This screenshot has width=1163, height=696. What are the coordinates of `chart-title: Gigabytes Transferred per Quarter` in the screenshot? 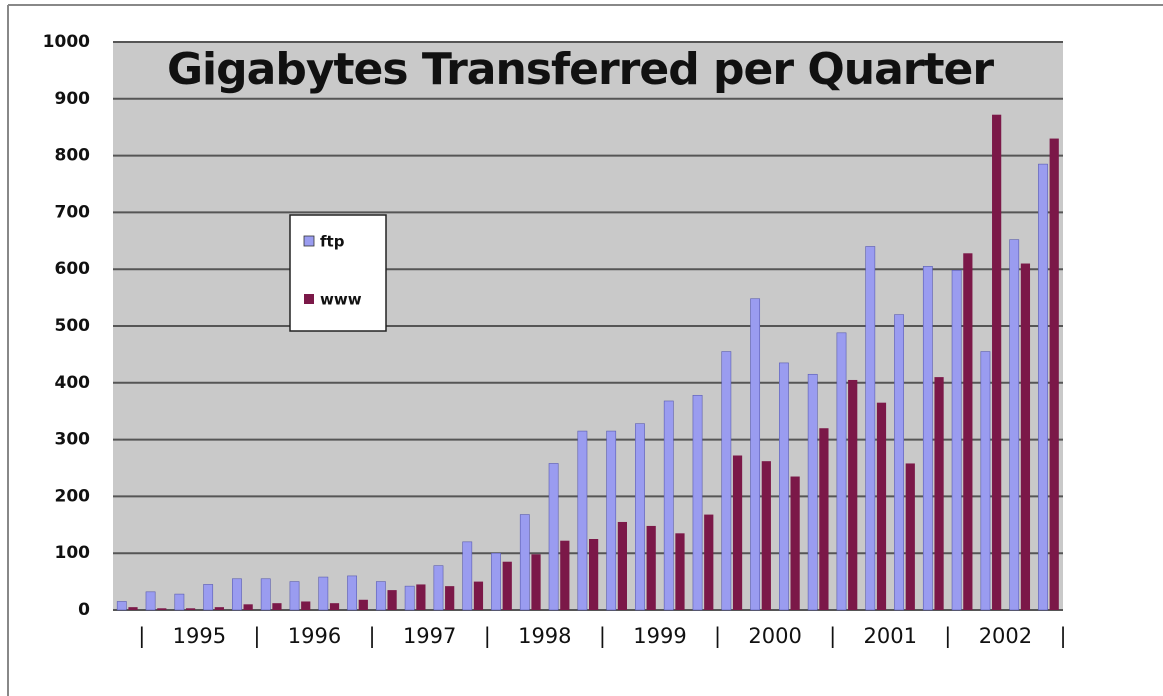 It's located at (580, 69).